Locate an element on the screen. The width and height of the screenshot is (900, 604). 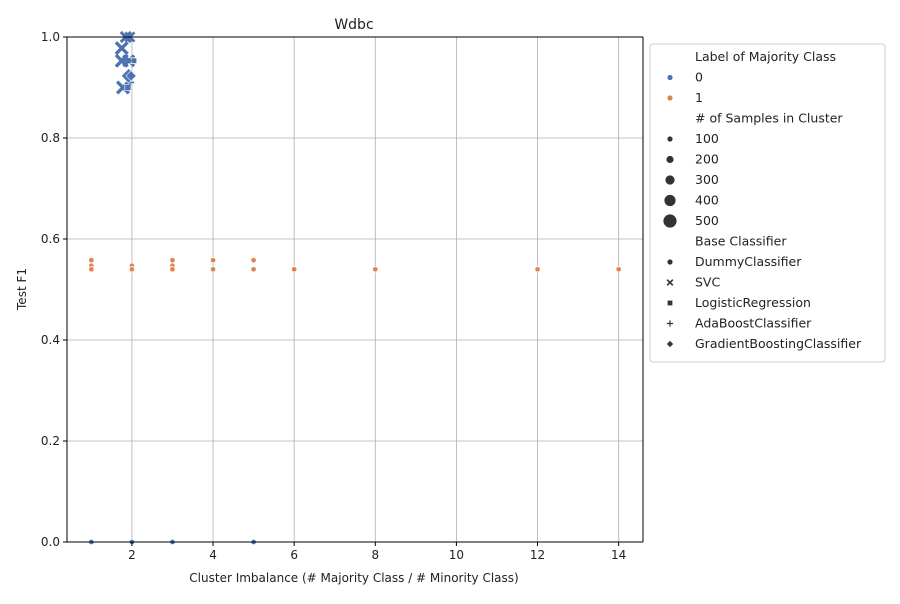
legend-hue-label: 1 is located at coordinates (699, 97).